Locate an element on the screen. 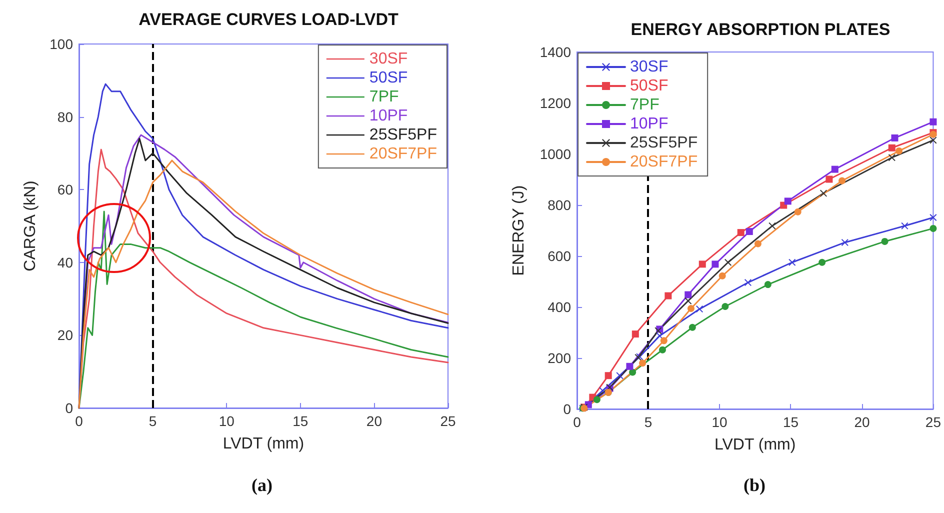  y-tick-label: 100 is located at coordinates (62, 44).